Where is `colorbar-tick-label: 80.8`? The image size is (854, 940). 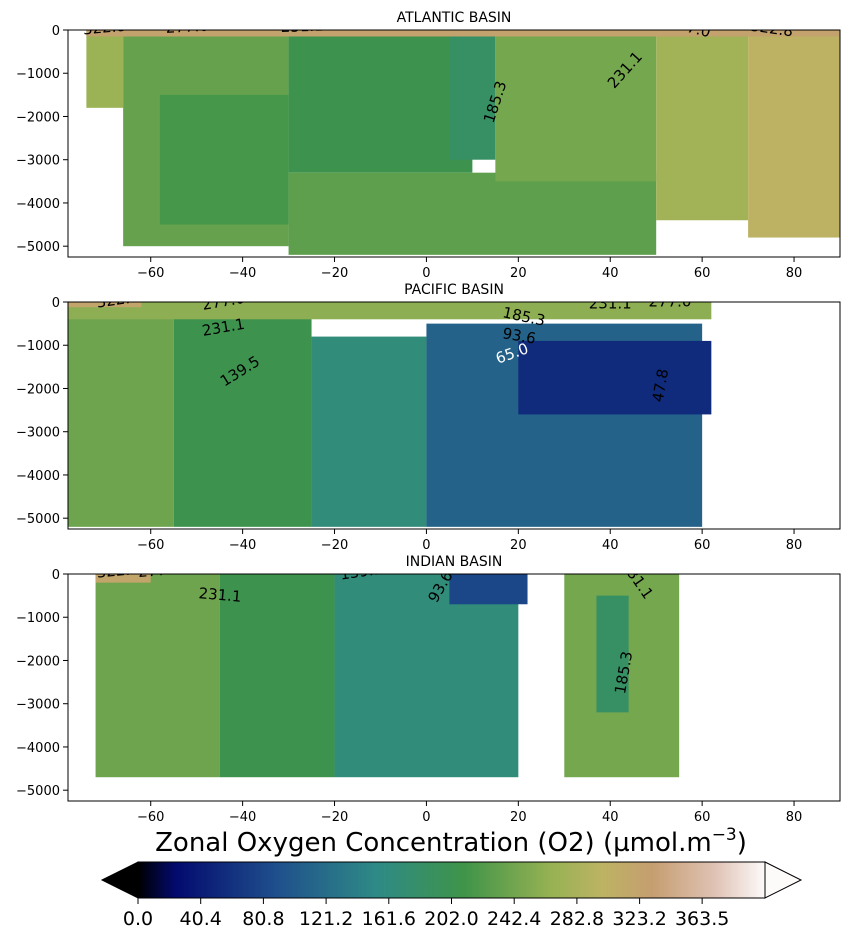 colorbar-tick-label: 80.8 is located at coordinates (263, 919).